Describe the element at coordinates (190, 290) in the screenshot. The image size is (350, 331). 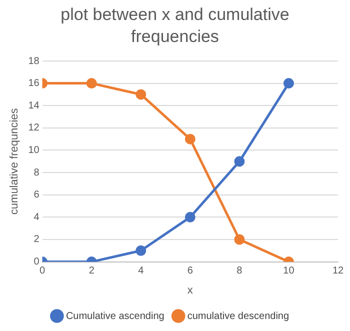
I see `x-axis-title: x` at that location.